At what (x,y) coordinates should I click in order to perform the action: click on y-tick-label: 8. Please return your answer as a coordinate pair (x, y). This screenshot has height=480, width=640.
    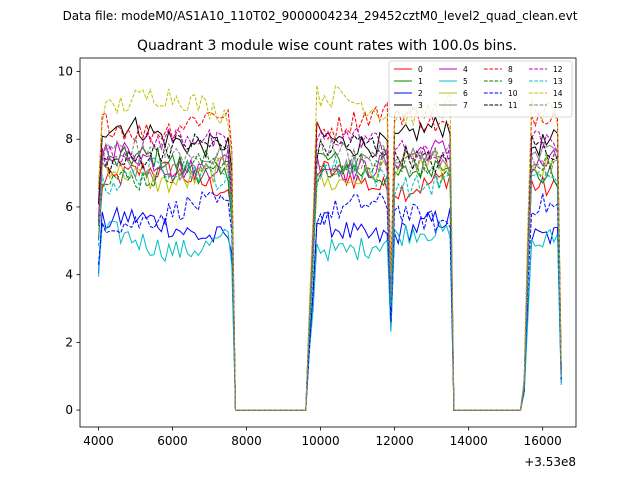
    Looking at the image, I should click on (69, 139).